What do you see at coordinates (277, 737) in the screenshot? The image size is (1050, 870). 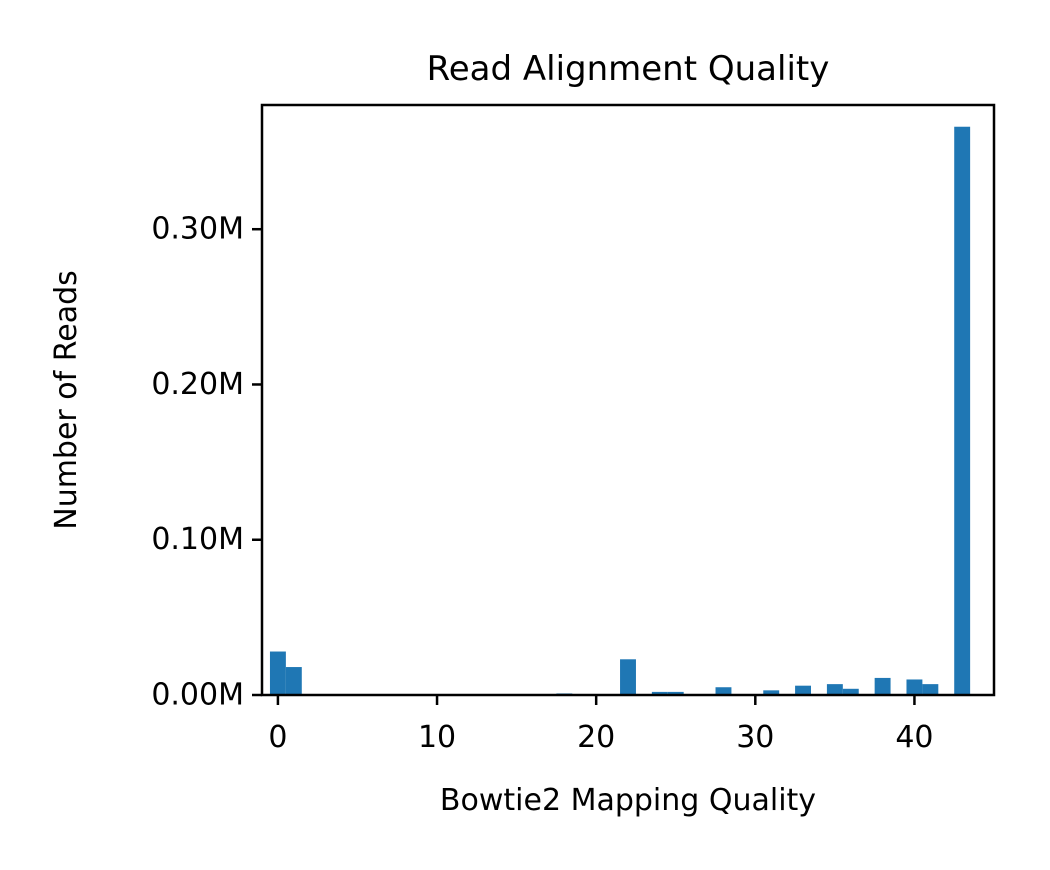 I see `x-tick-label: 0` at bounding box center [277, 737].